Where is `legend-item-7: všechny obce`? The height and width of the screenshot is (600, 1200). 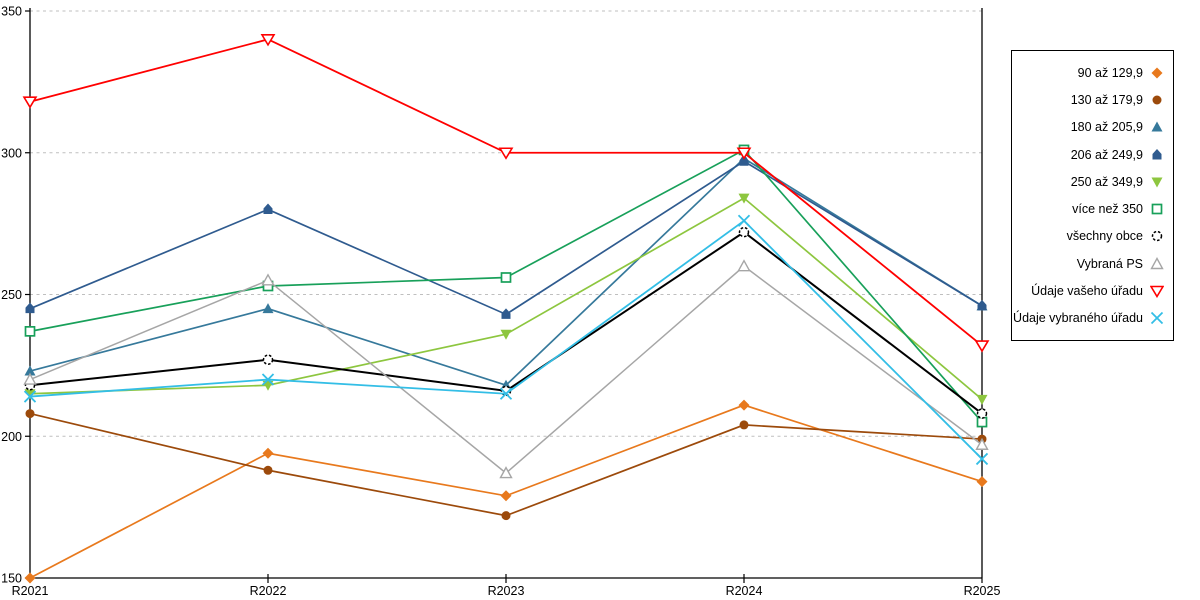
legend-item-7: všechny obce is located at coordinates (1092, 236).